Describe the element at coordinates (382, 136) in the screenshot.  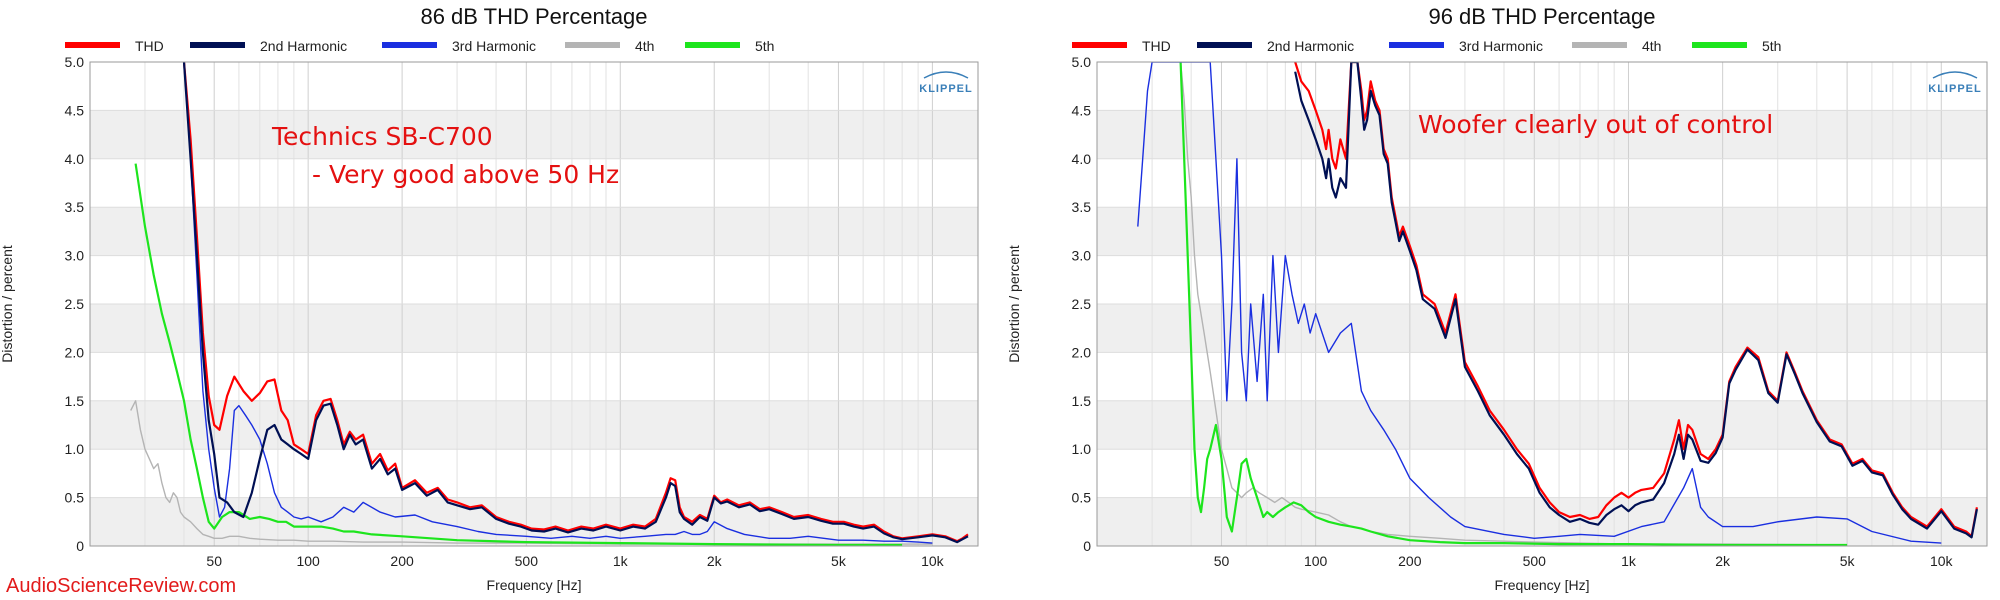
I see `annotation-1: Technics SB-C700` at that location.